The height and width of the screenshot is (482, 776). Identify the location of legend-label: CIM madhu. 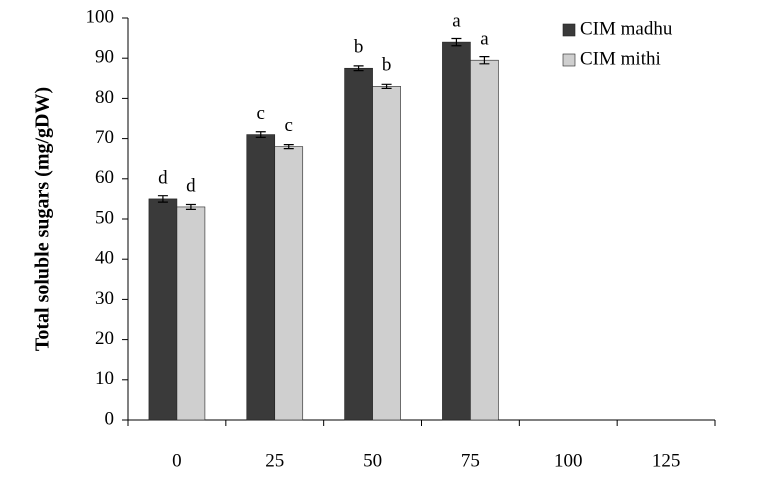
(626, 28).